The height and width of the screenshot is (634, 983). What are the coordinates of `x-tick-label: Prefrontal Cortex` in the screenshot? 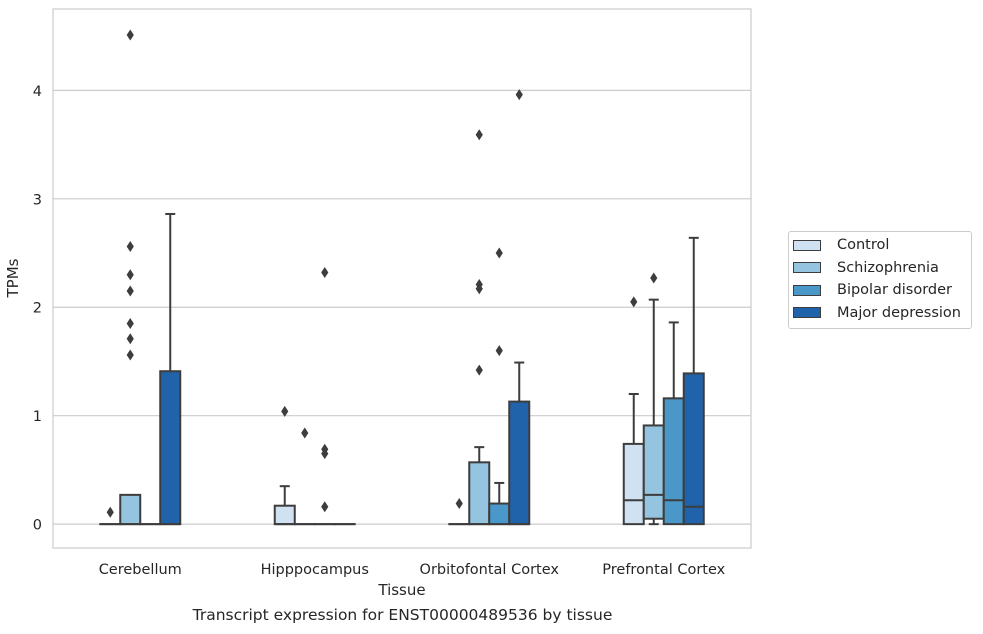 It's located at (663, 570).